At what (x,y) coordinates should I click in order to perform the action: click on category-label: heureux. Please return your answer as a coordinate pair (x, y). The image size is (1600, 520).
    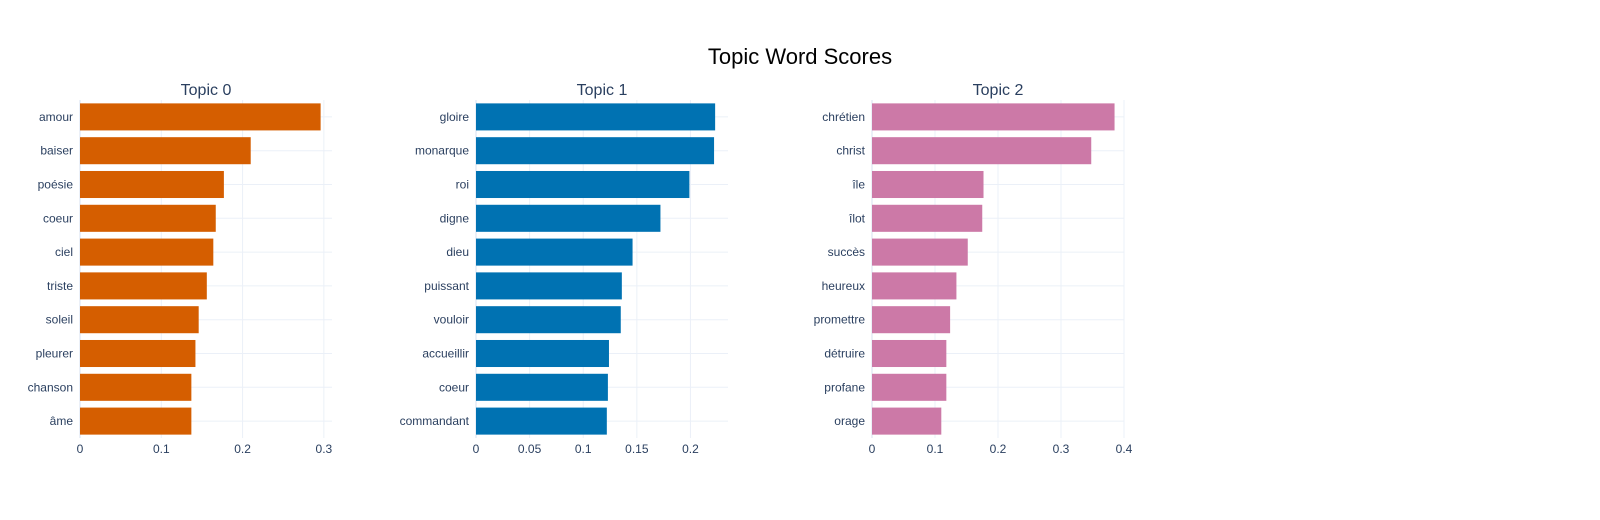
    Looking at the image, I should click on (843, 286).